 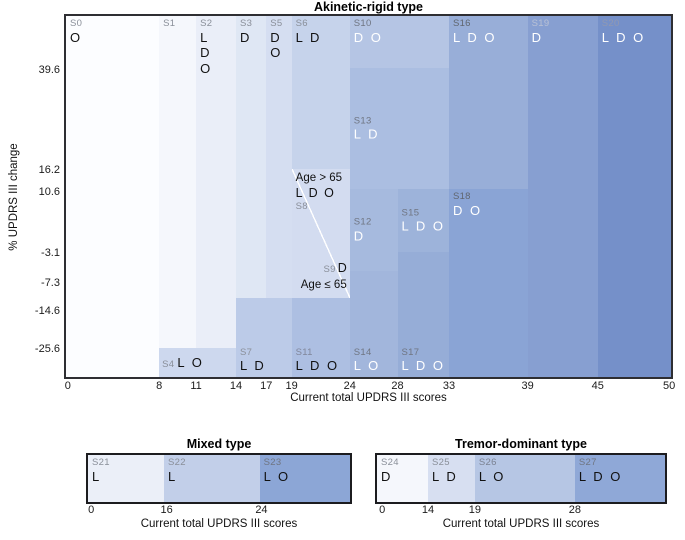 I want to click on segment-S17: S17 L D O, so click(x=423, y=314).